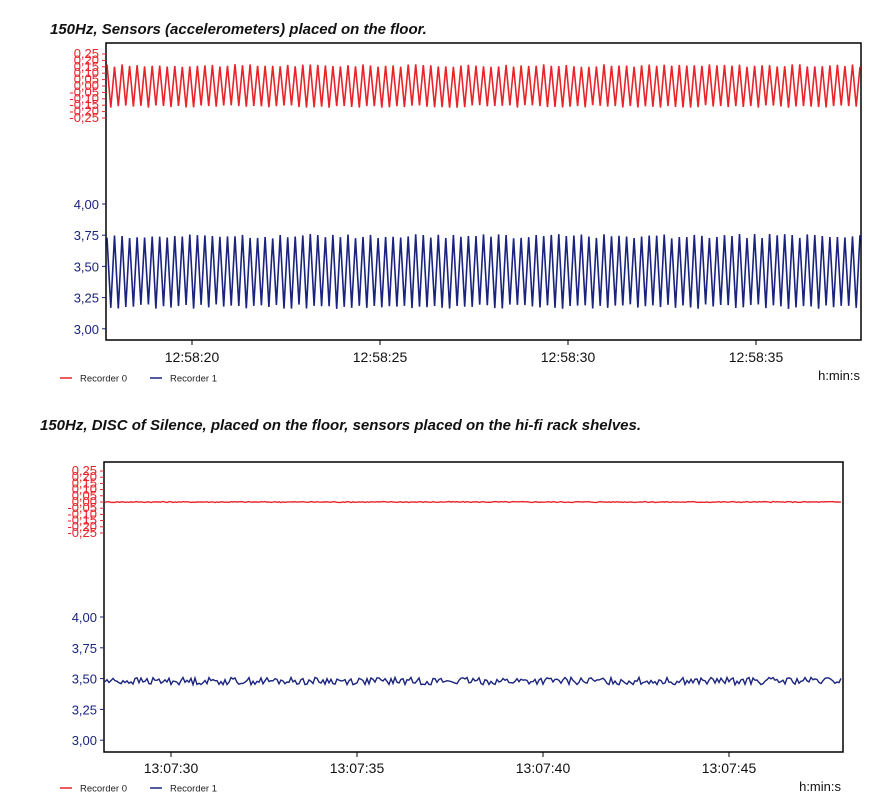 The width and height of the screenshot is (885, 810). I want to click on x-tick-label: 13:07:30, so click(171, 768).